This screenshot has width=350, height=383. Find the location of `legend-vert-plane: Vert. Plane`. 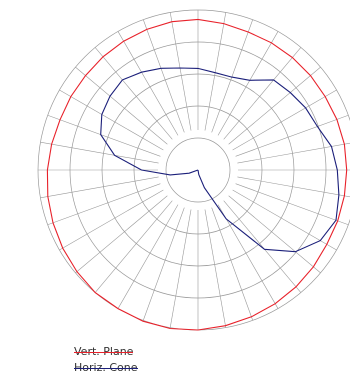

legend-vert-plane: Vert. Plane is located at coordinates (104, 351).